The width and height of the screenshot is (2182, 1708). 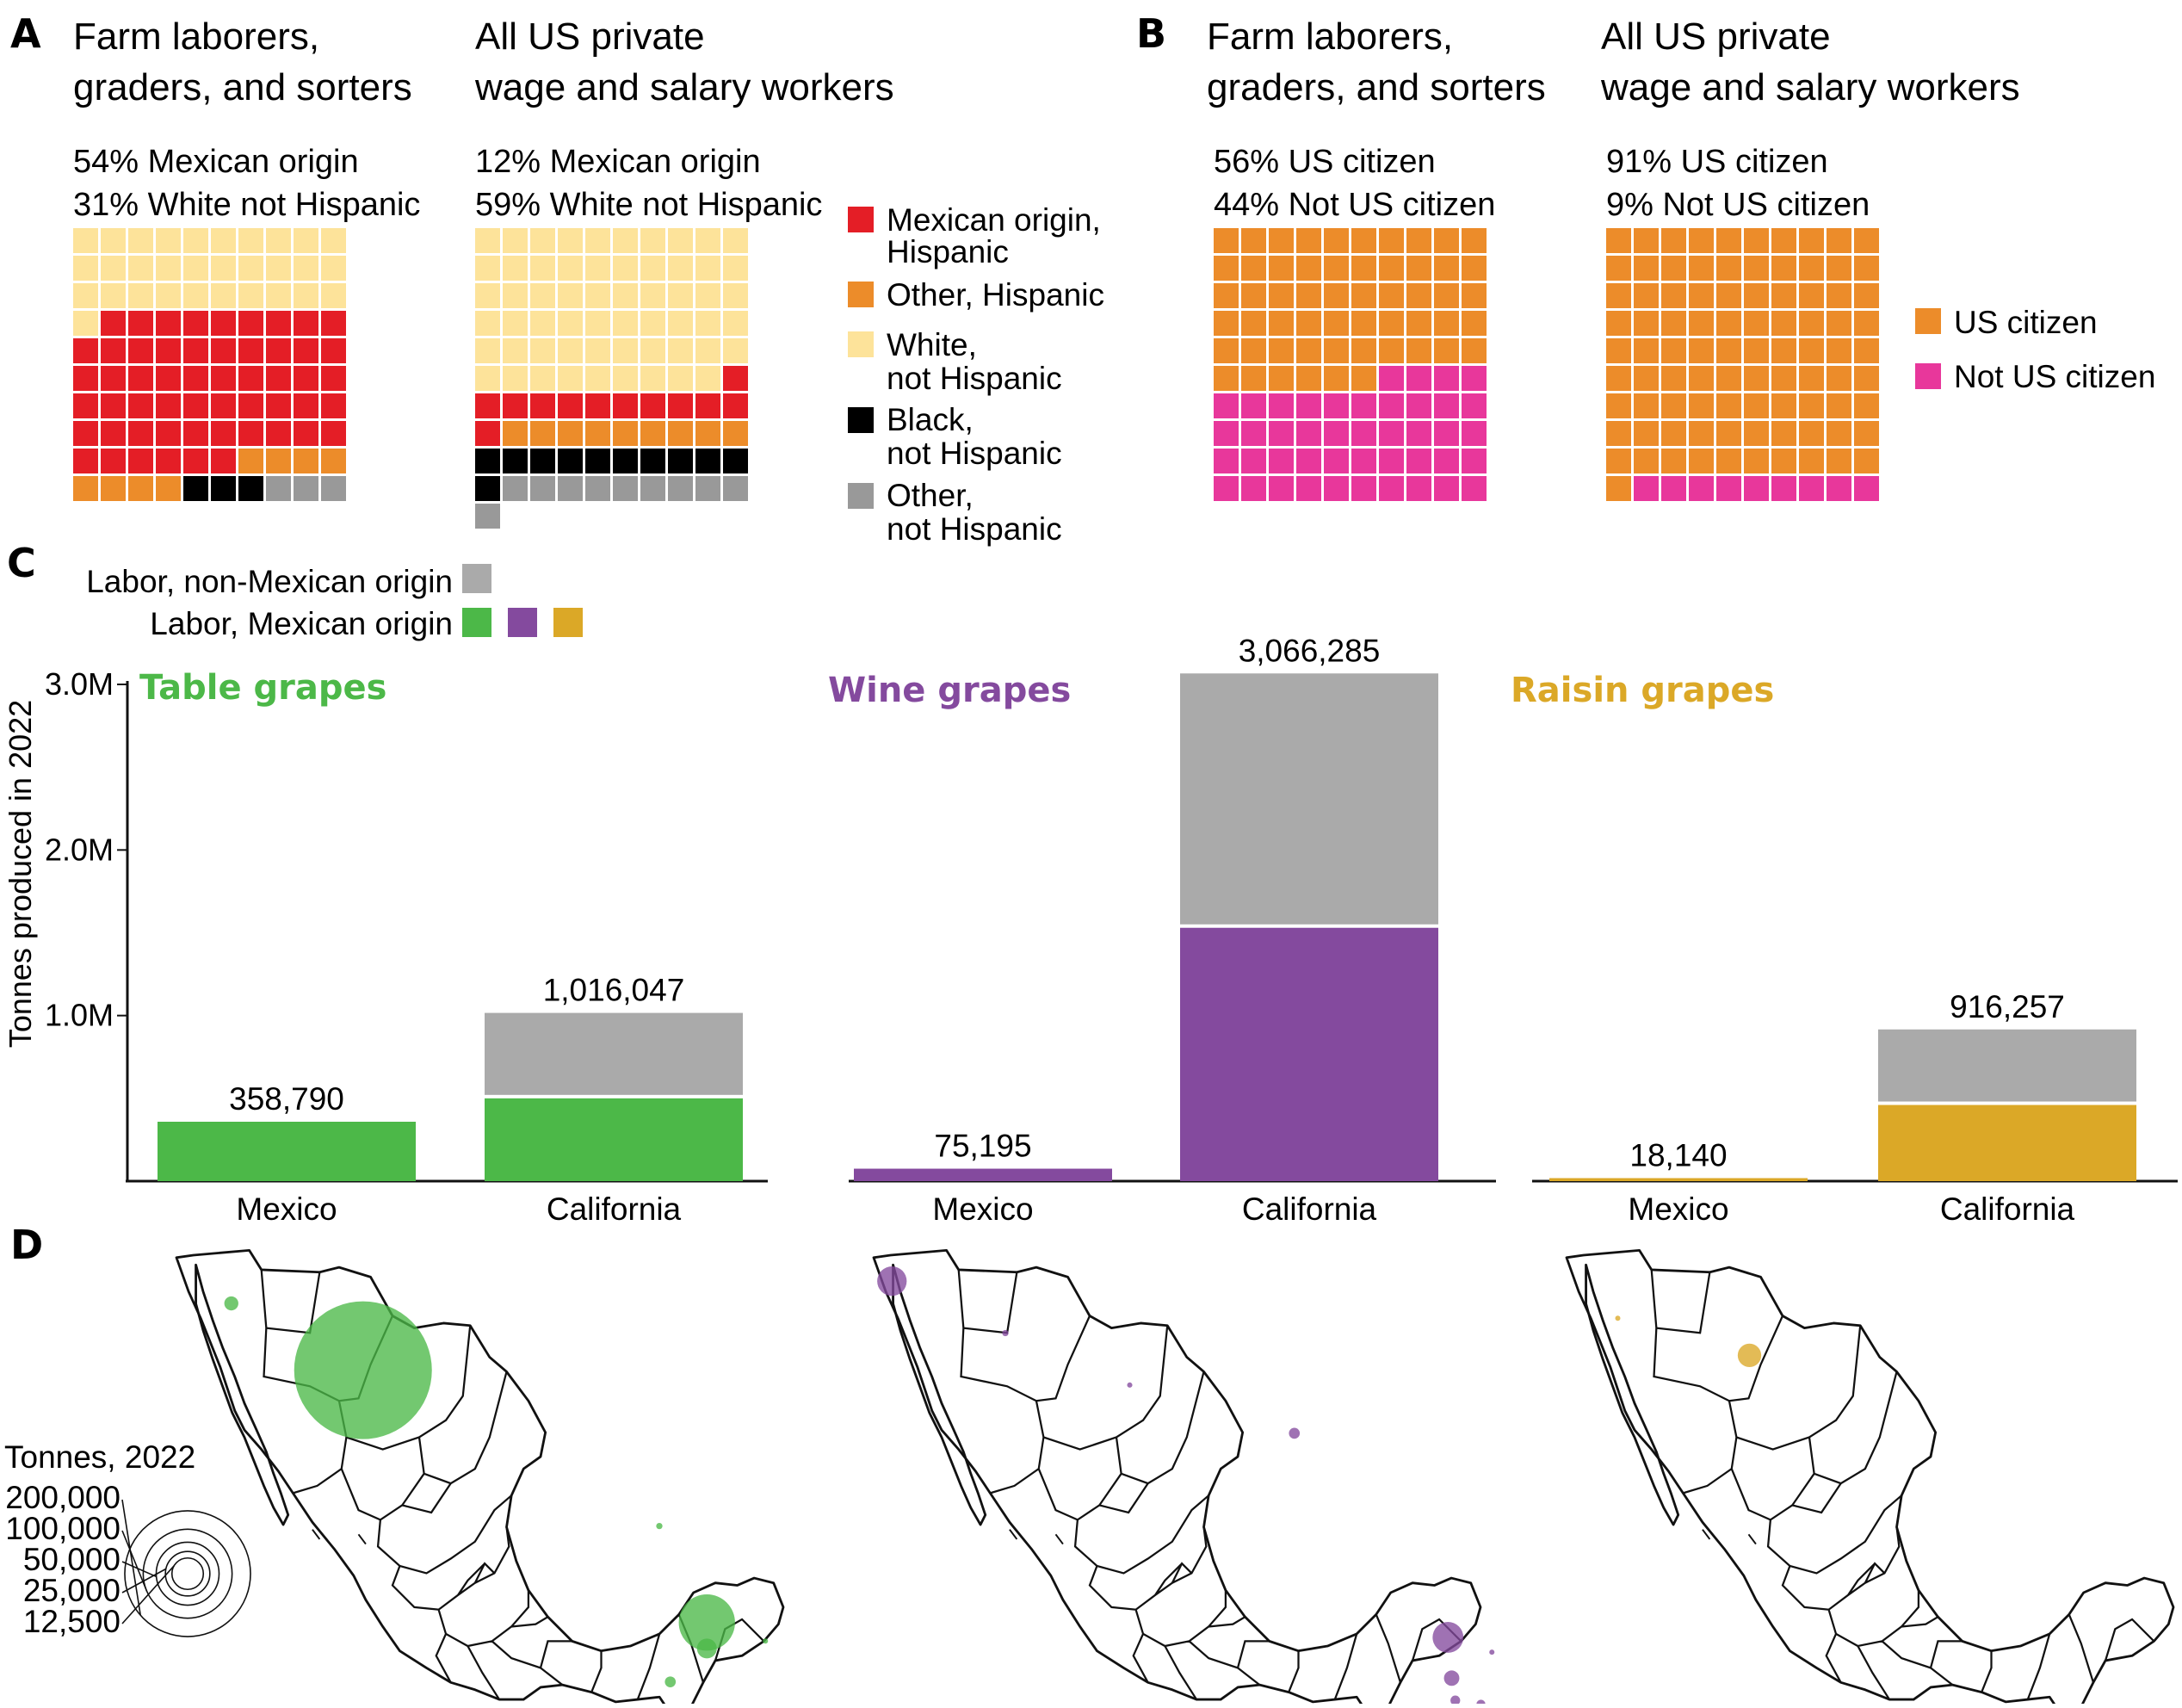 I want to click on legend-black-line2: not Hispanic, so click(x=975, y=453).